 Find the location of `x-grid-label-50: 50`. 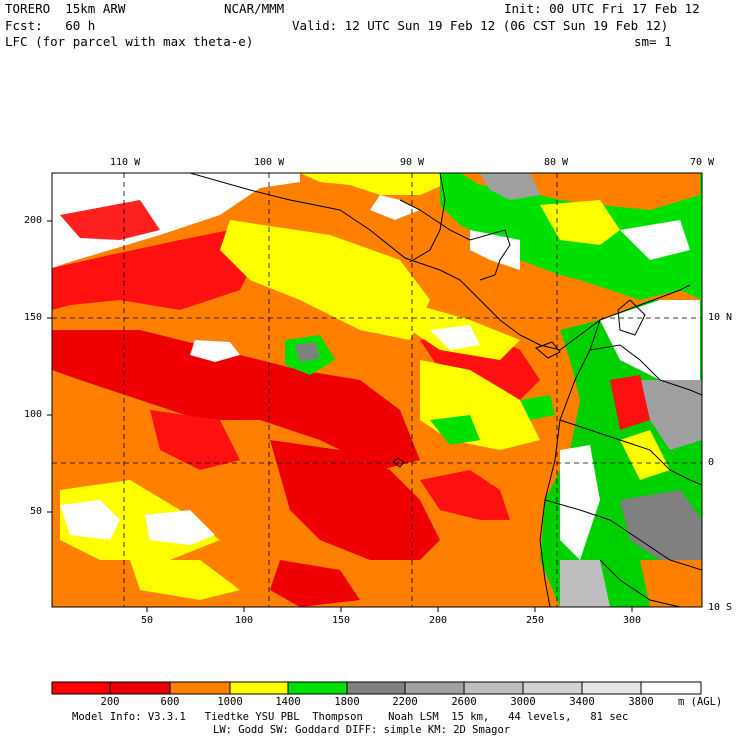

x-grid-label-50: 50 is located at coordinates (147, 620).